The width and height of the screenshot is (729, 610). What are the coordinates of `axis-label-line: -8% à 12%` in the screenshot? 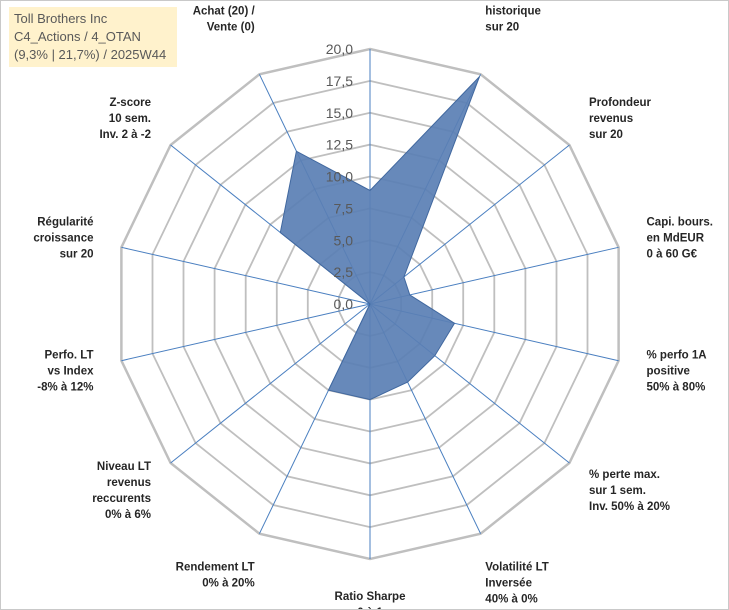 It's located at (65, 387).